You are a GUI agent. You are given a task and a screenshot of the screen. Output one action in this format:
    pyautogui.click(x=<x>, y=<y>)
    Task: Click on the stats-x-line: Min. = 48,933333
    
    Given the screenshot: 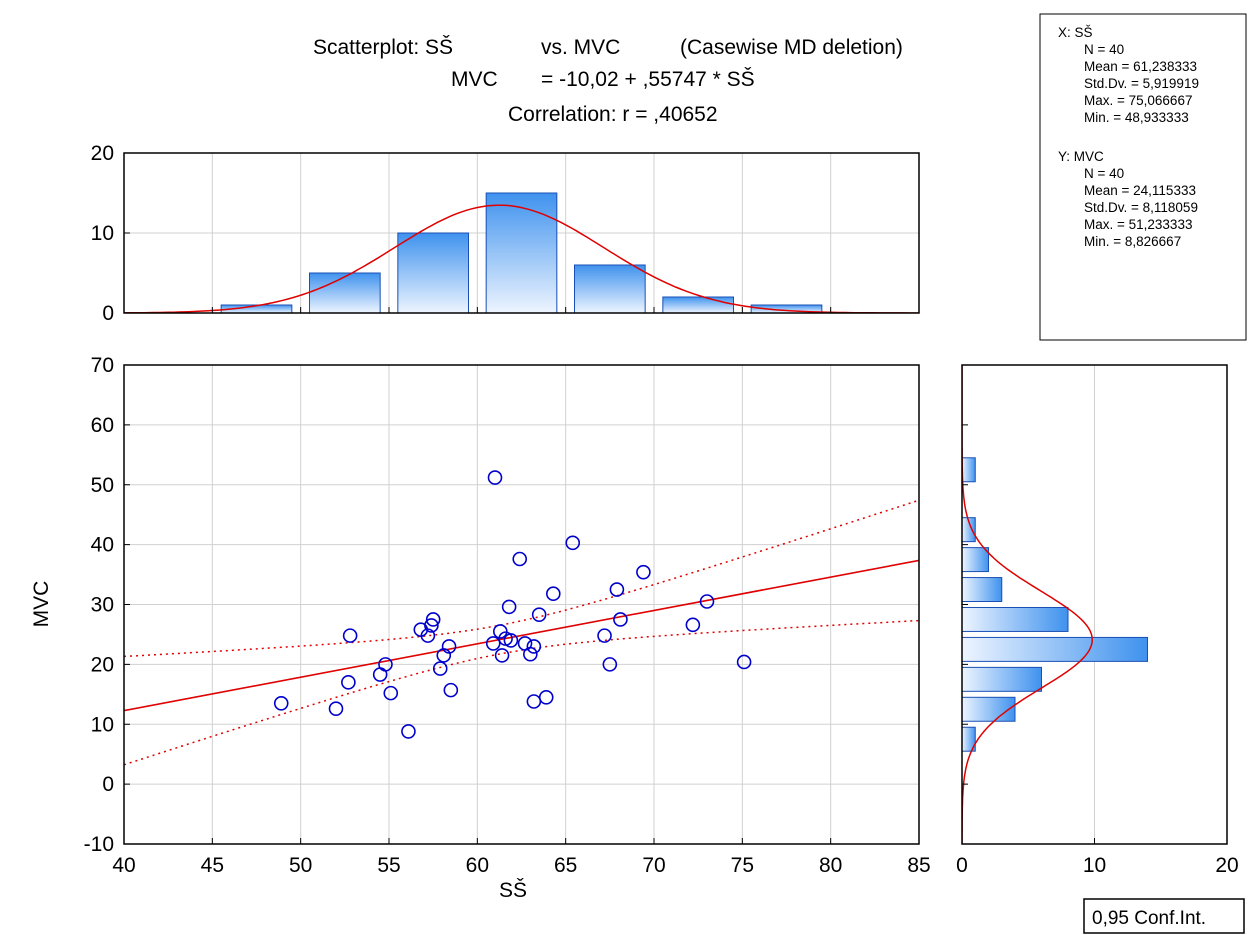 What is the action you would take?
    pyautogui.click(x=1136, y=117)
    